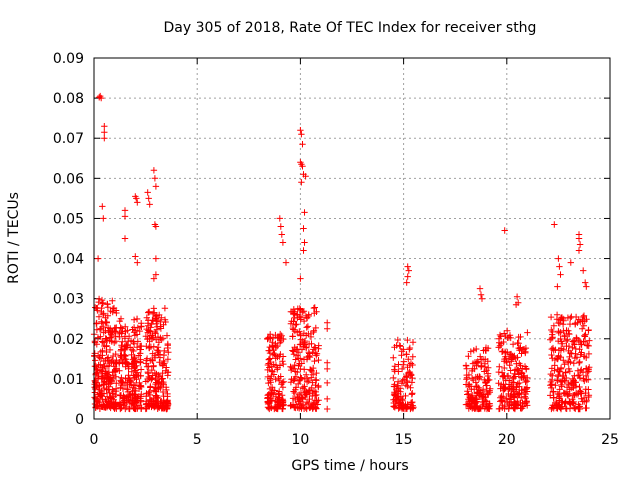  I want to click on x-tick-label: 20, so click(507, 440).